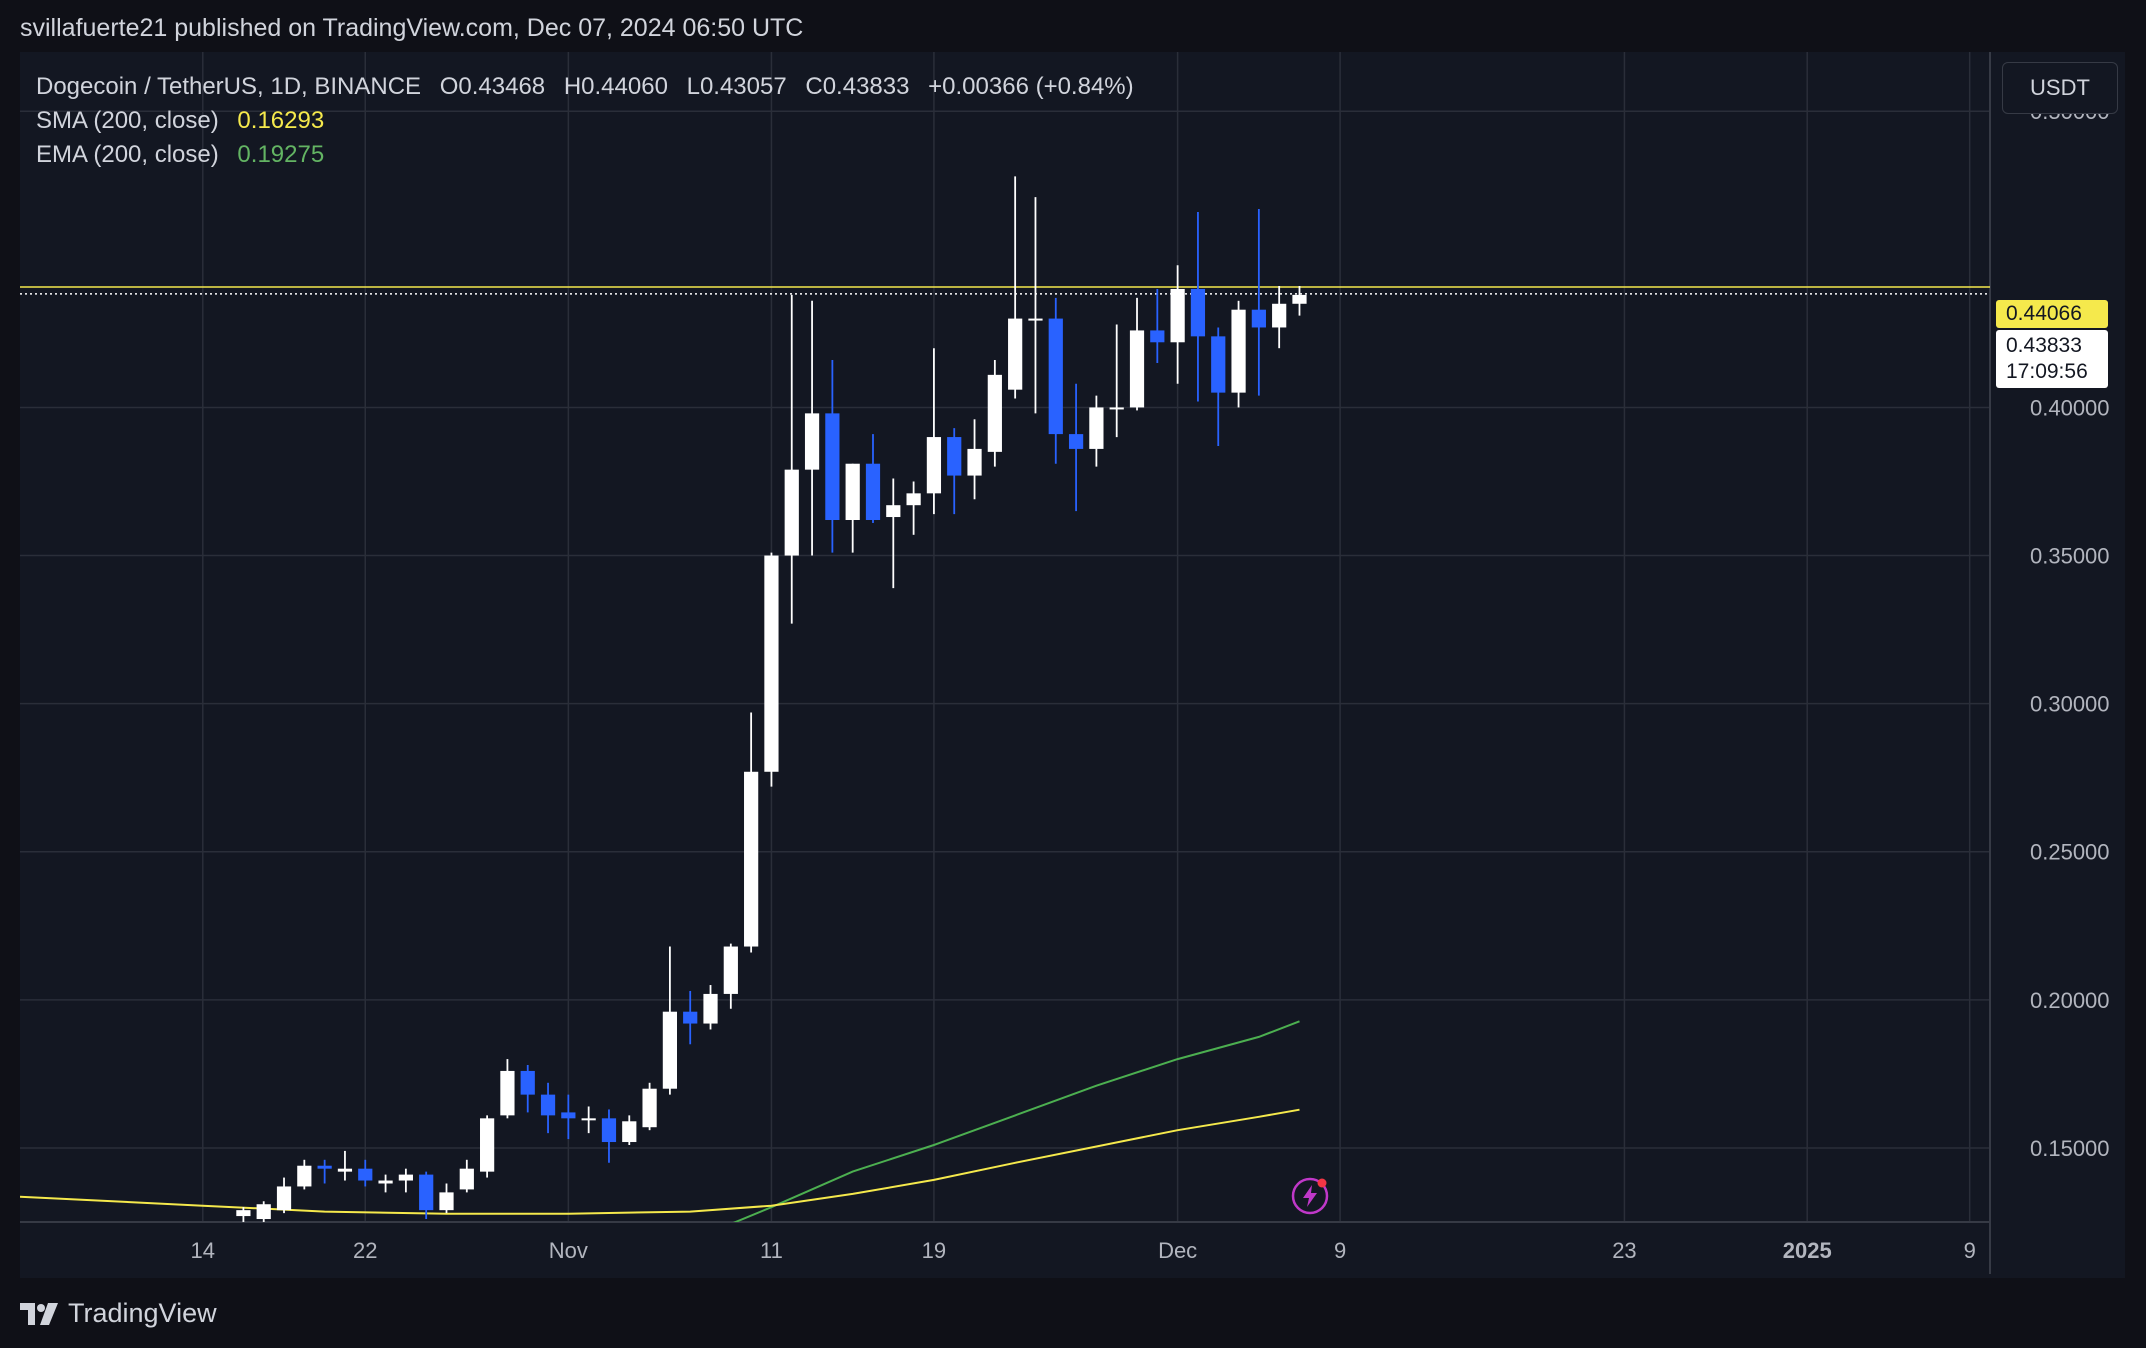 The height and width of the screenshot is (1348, 2146). What do you see at coordinates (2047, 371) in the screenshot?
I see `bar-countdown: 17:09:56` at bounding box center [2047, 371].